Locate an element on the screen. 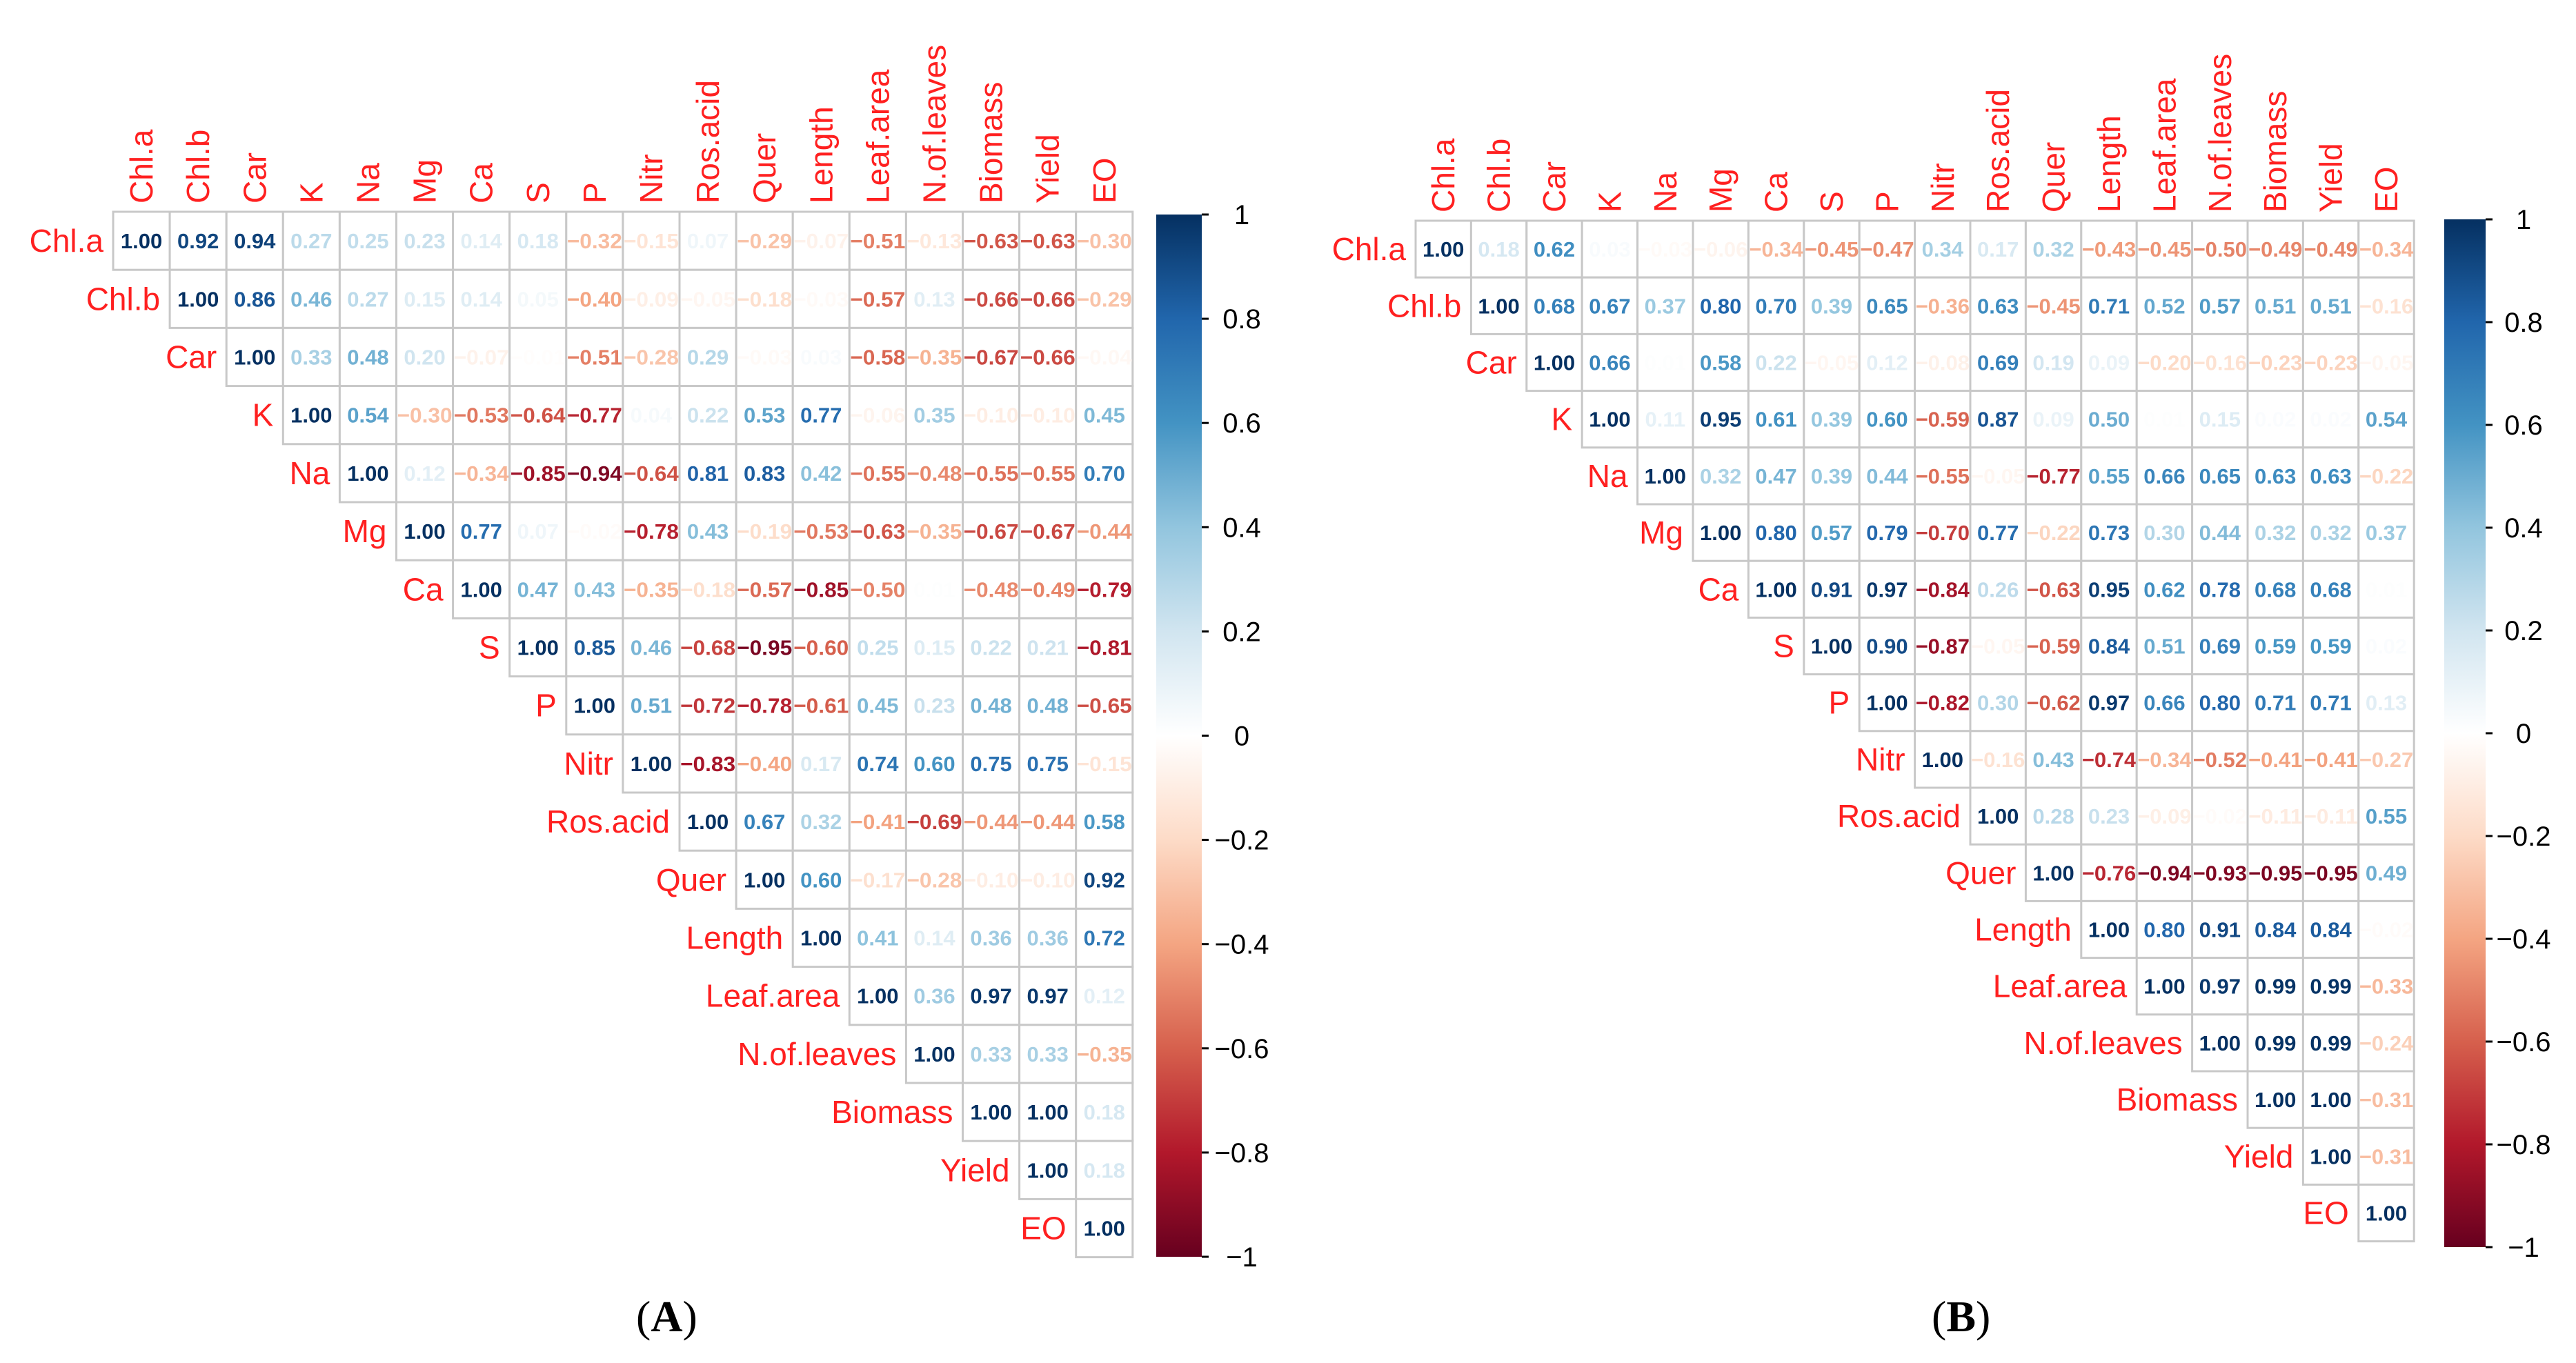 The height and width of the screenshot is (1363, 2576). cell-value-label: −0.10 is located at coordinates (1048, 416).